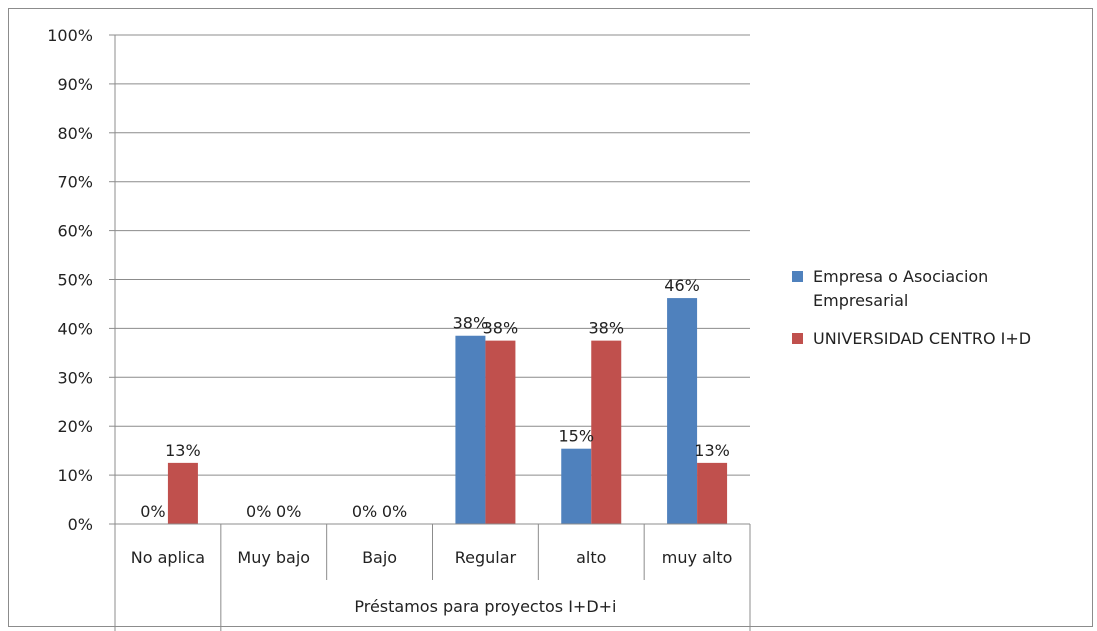 This screenshot has height=631, width=1097. Describe the element at coordinates (75, 328) in the screenshot. I see `y-tick-label: 40%` at that location.